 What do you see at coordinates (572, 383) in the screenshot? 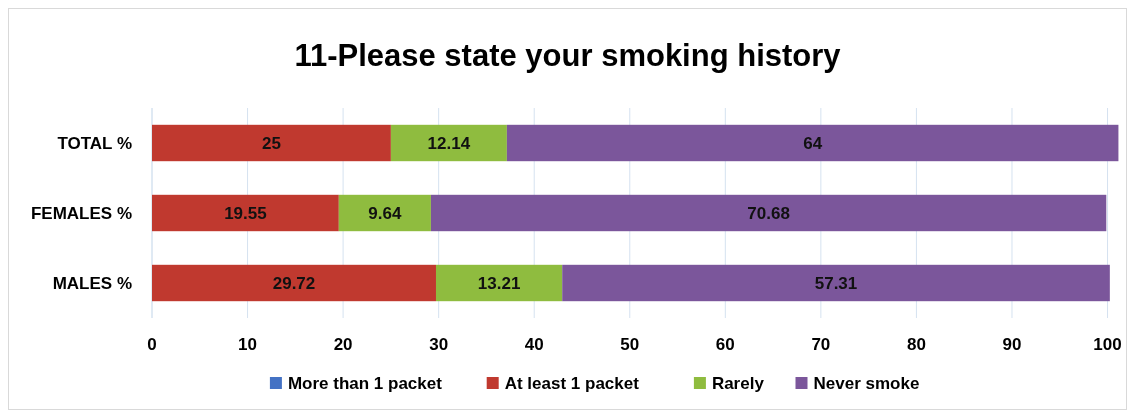
I see `legend-label: At least 1 packet` at bounding box center [572, 383].